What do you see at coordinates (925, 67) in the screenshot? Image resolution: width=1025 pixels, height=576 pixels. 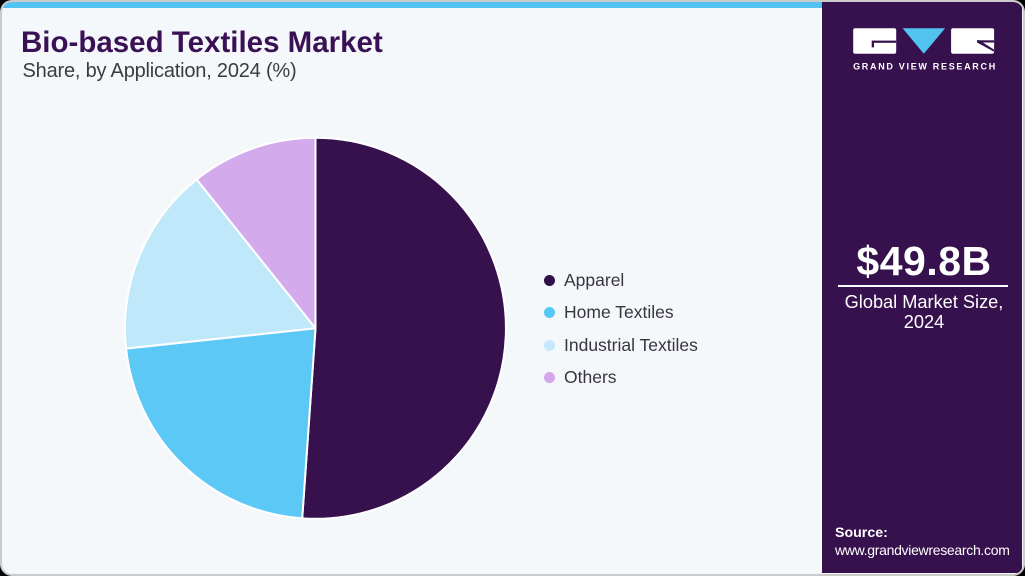 I see `svg-text: GRAND VIEW RESEARCH` at bounding box center [925, 67].